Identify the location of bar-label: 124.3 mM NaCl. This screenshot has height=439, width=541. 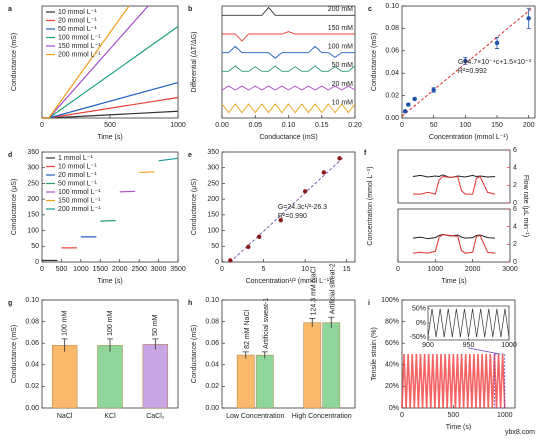
(314, 290).